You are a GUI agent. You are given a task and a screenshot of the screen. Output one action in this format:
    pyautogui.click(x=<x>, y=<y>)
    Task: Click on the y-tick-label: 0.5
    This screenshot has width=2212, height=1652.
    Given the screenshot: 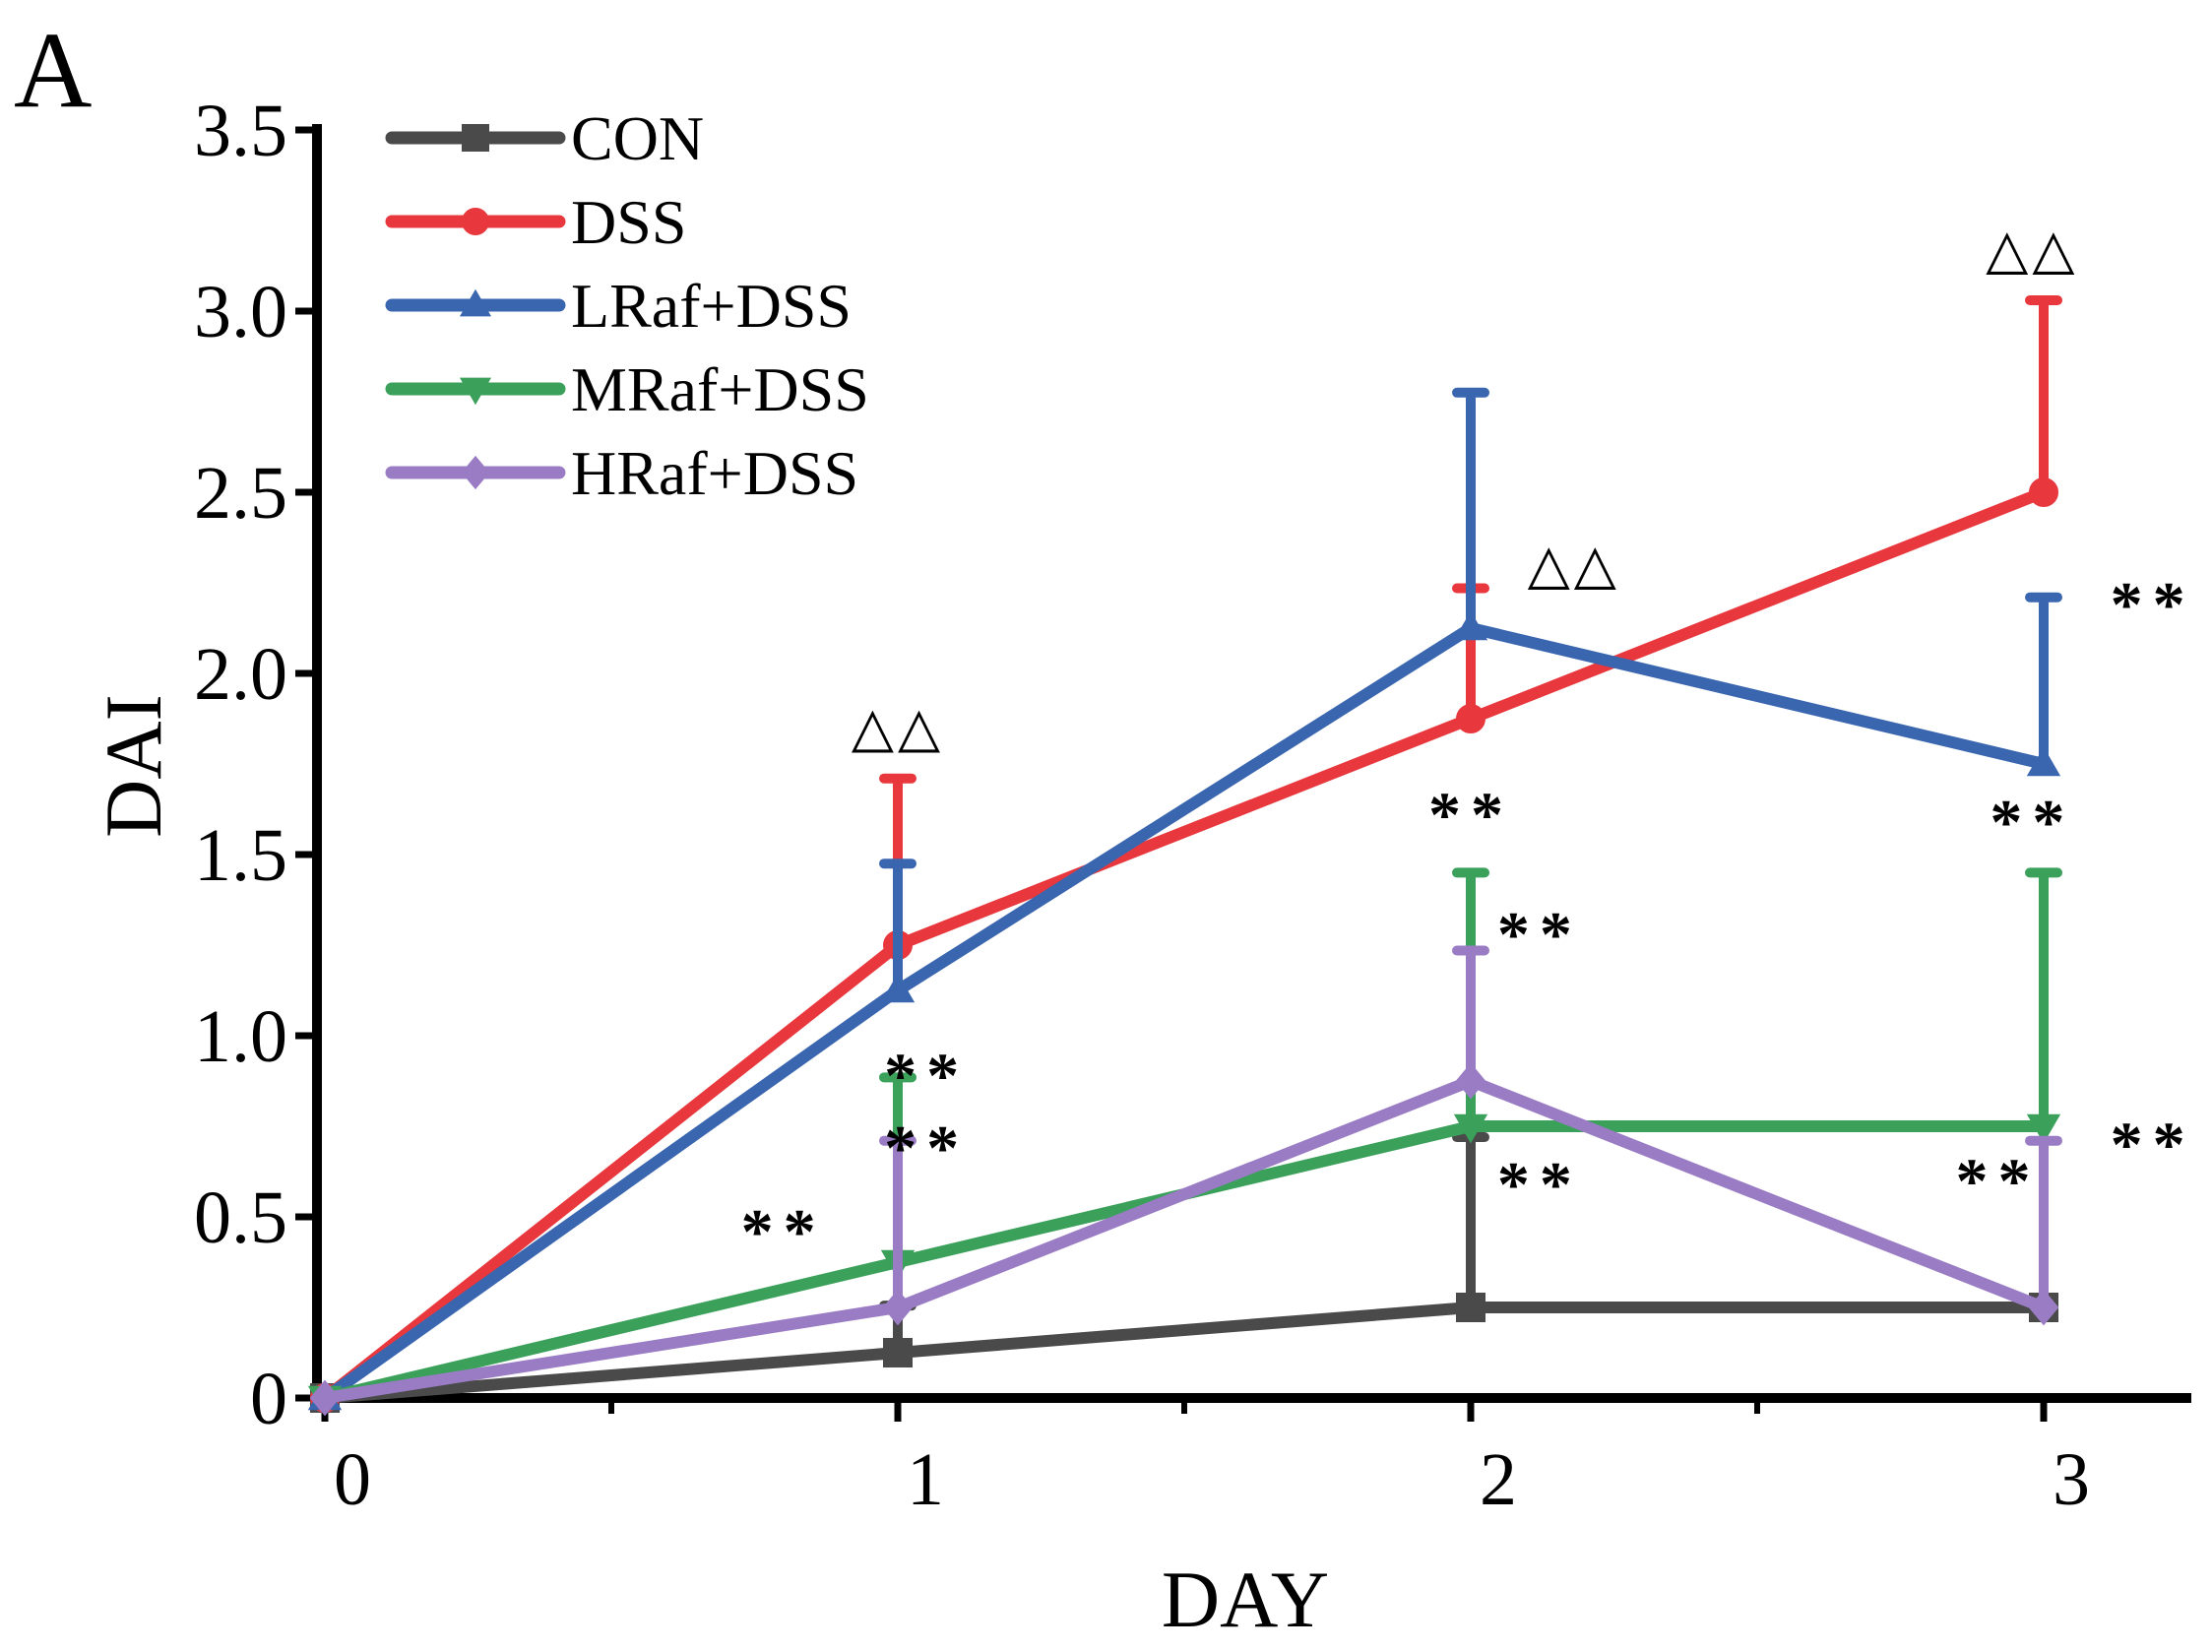 What is the action you would take?
    pyautogui.click(x=240, y=1218)
    